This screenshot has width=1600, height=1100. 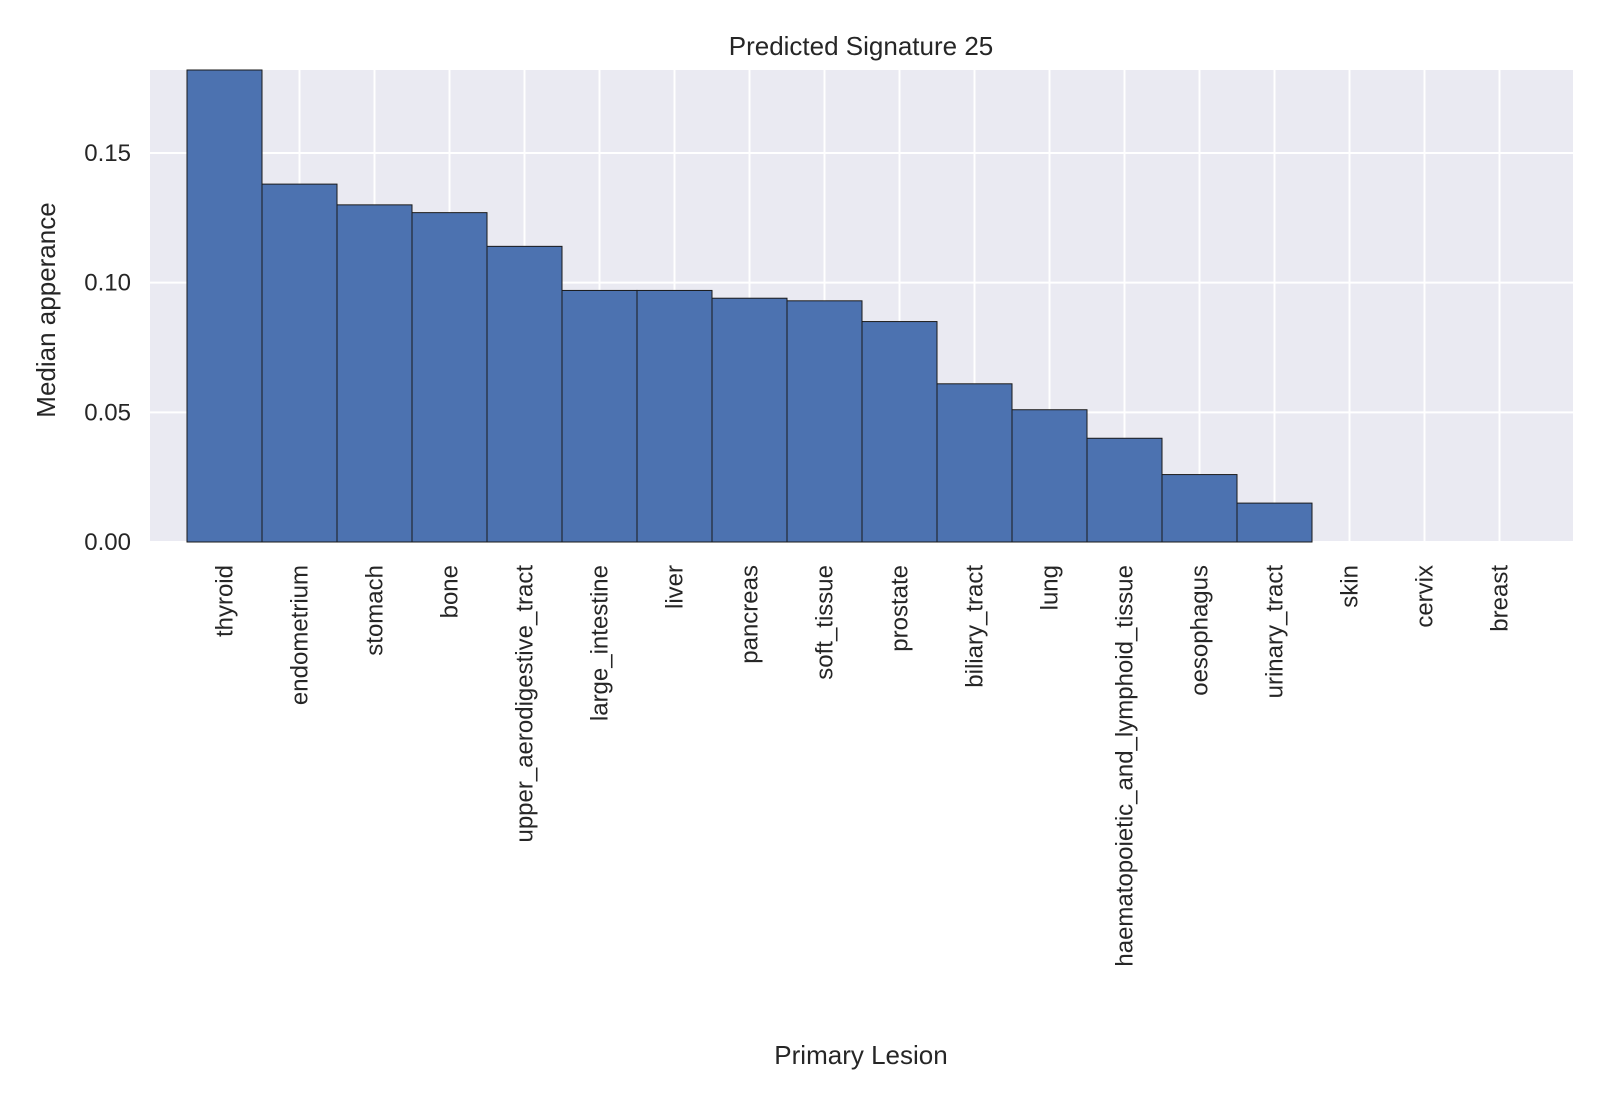 What do you see at coordinates (1275, 632) in the screenshot?
I see `x-tick-label-urinary_tract: urinary_tract` at bounding box center [1275, 632].